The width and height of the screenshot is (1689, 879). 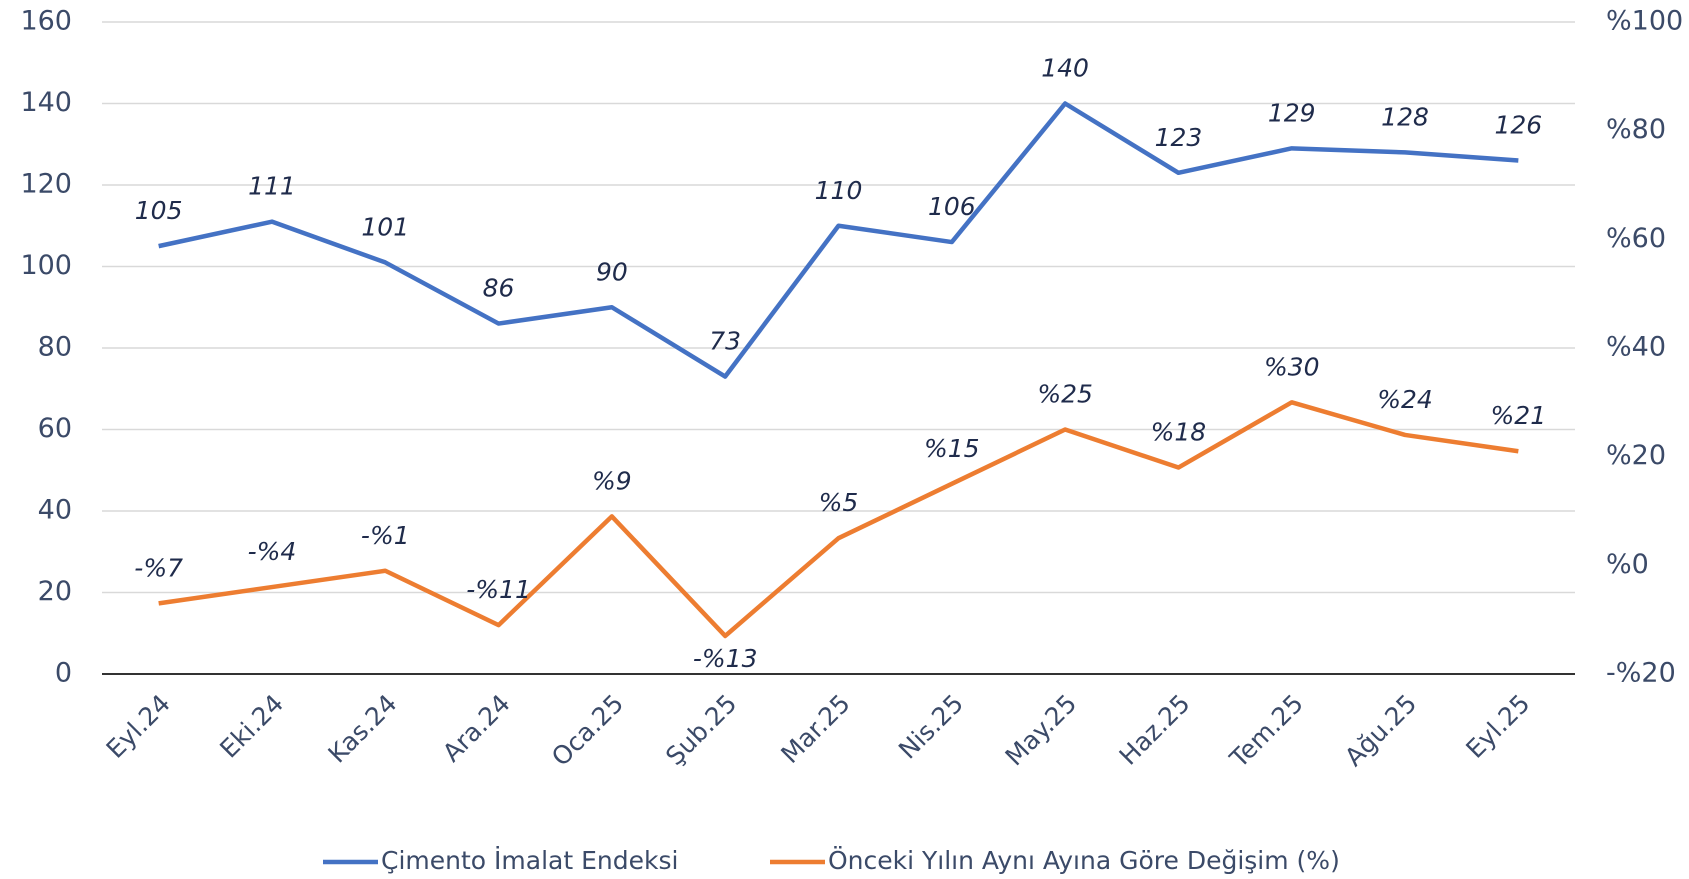 What do you see at coordinates (839, 502) in the screenshot?
I see `data-label: %5` at bounding box center [839, 502].